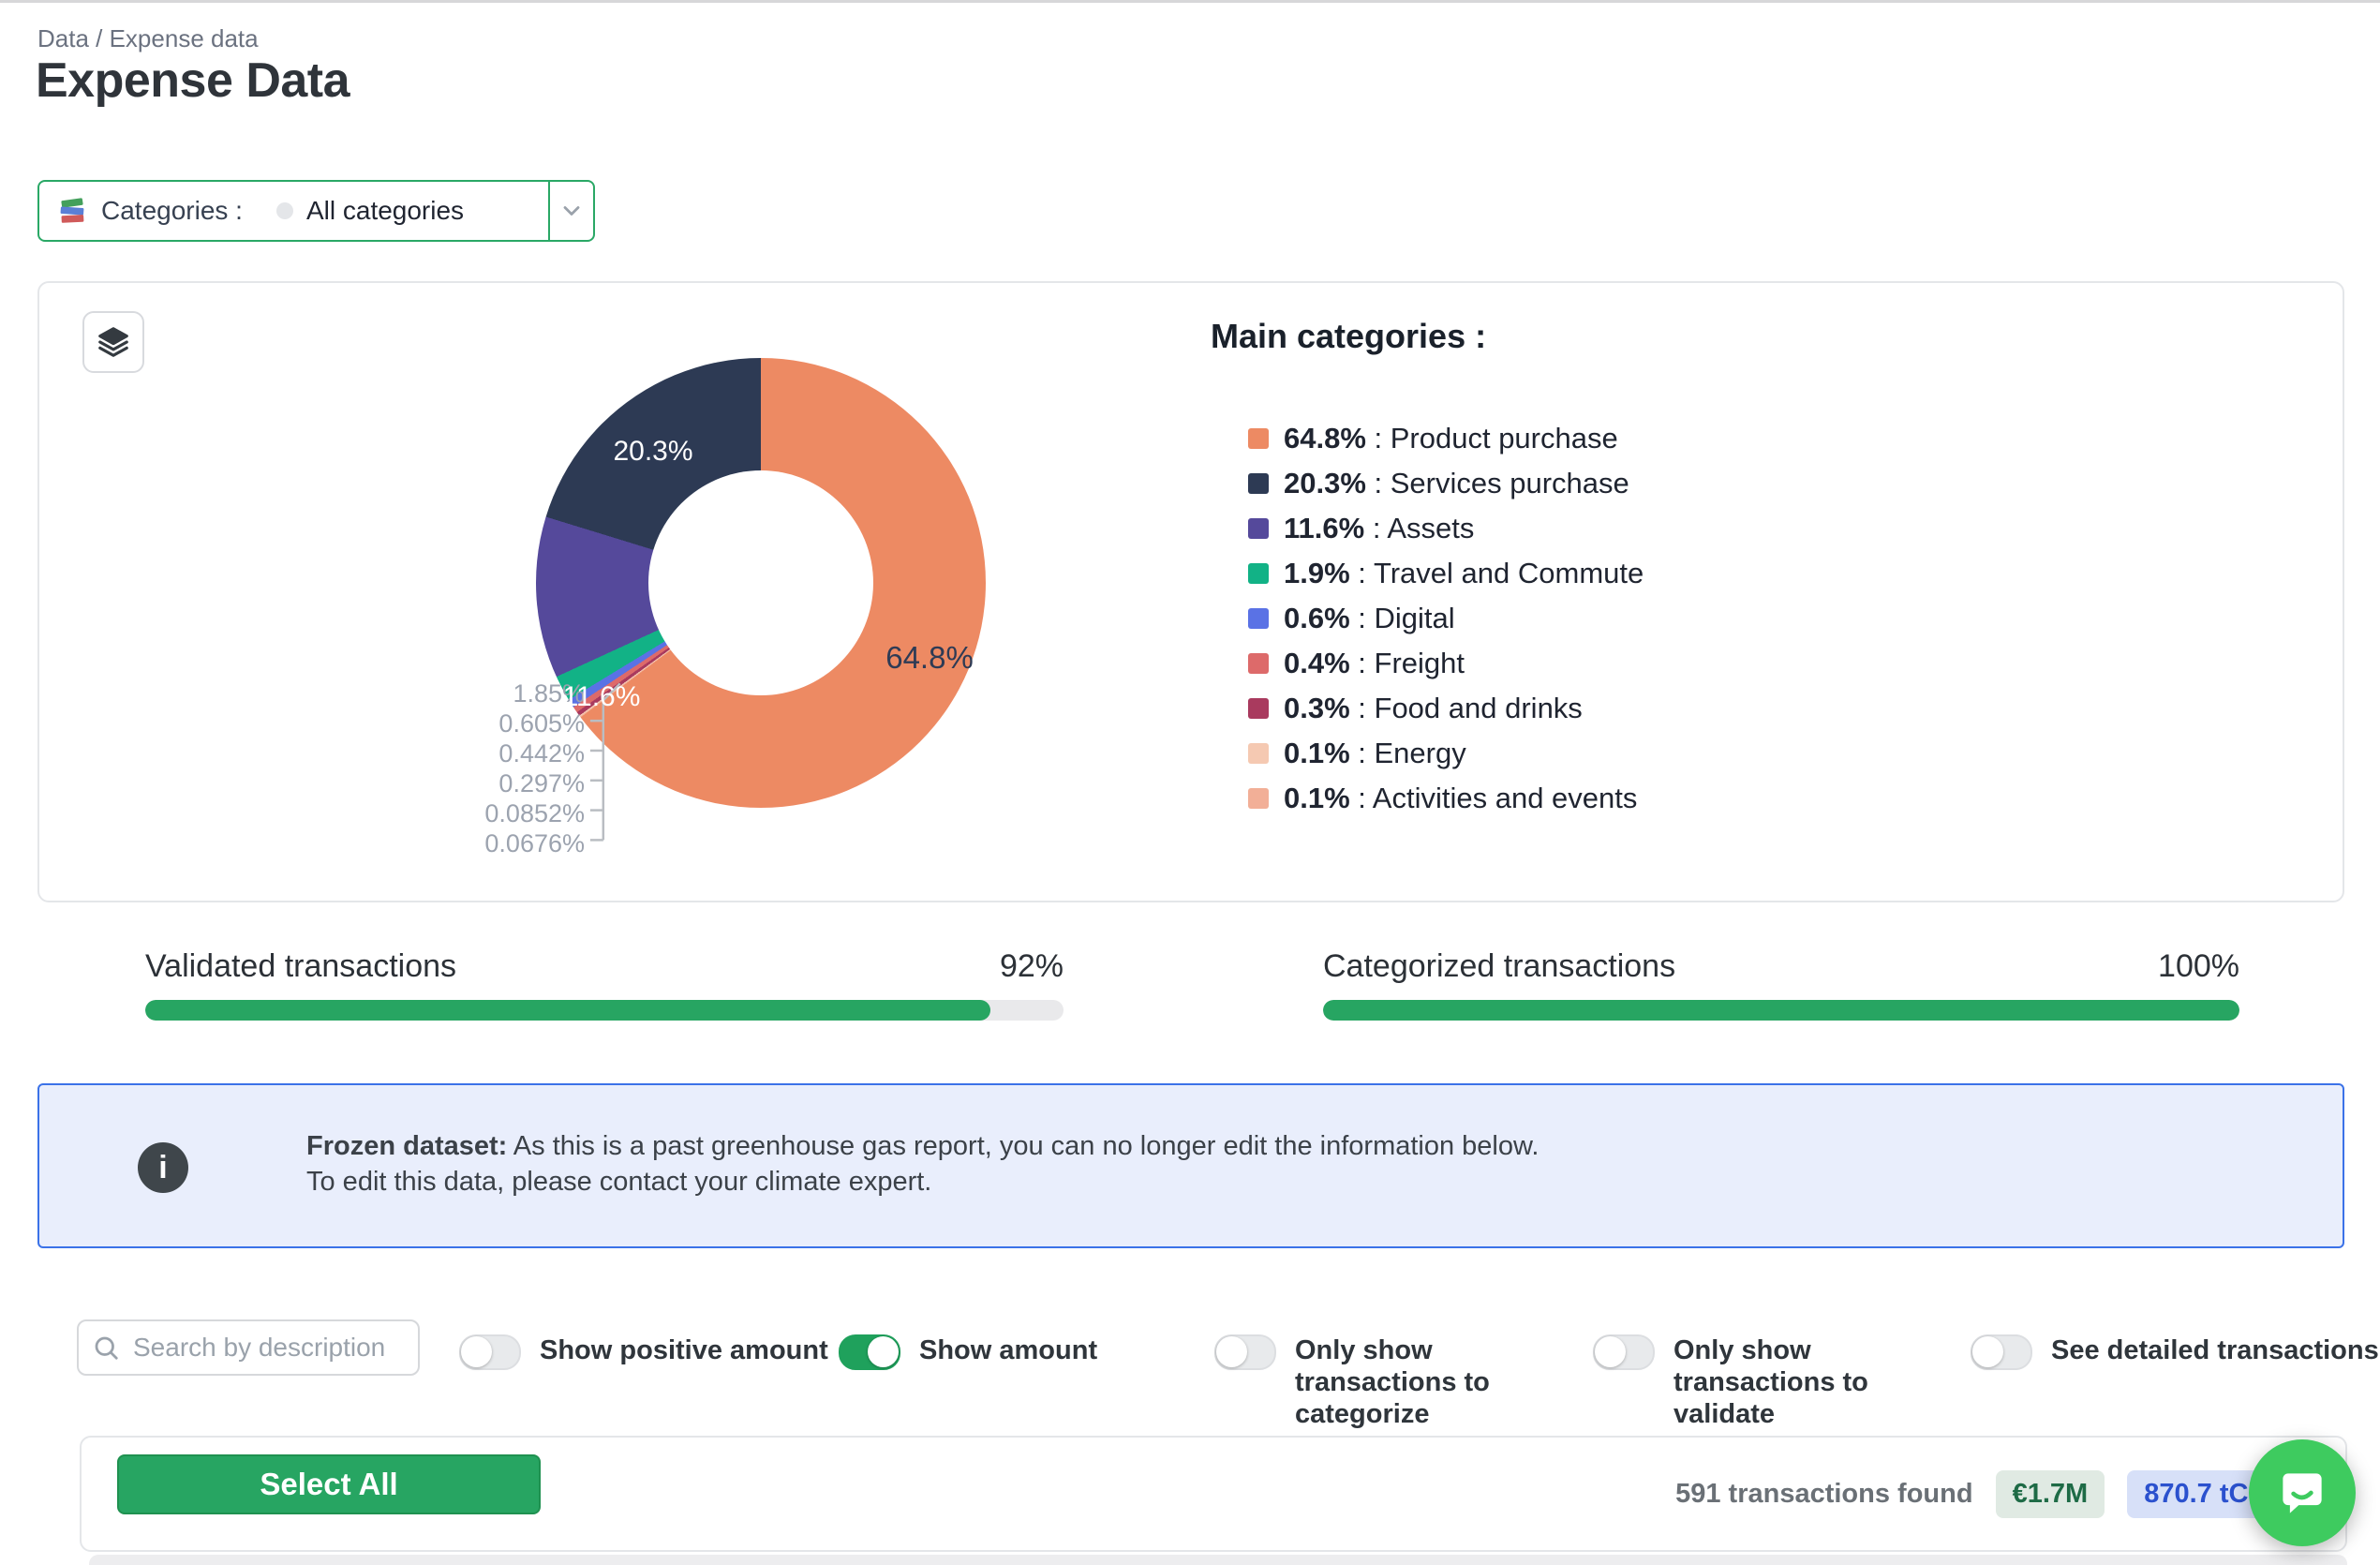  What do you see at coordinates (1349, 336) in the screenshot?
I see `legend-title: Main categories :` at bounding box center [1349, 336].